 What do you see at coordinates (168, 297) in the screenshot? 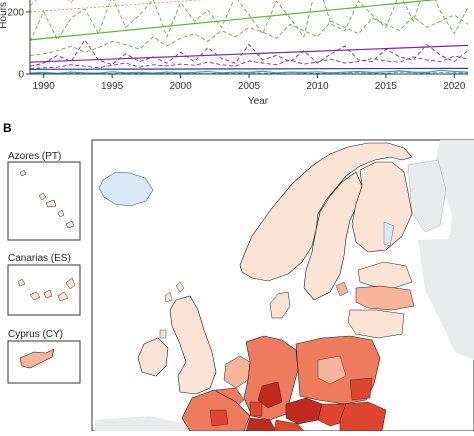
I see `shetland-islands` at bounding box center [168, 297].